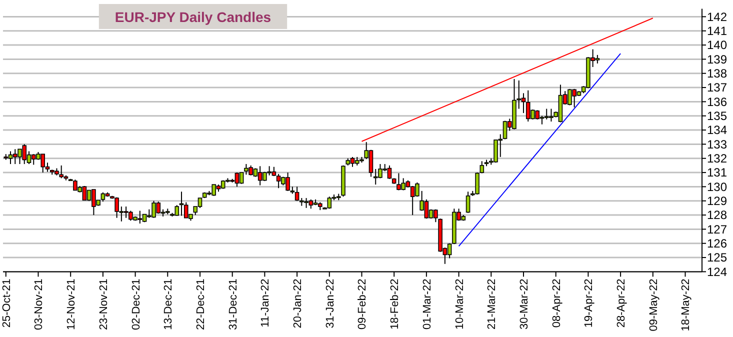  Describe the element at coordinates (395, 304) in the screenshot. I see `x-tick-label: 18-Feb-22` at that location.